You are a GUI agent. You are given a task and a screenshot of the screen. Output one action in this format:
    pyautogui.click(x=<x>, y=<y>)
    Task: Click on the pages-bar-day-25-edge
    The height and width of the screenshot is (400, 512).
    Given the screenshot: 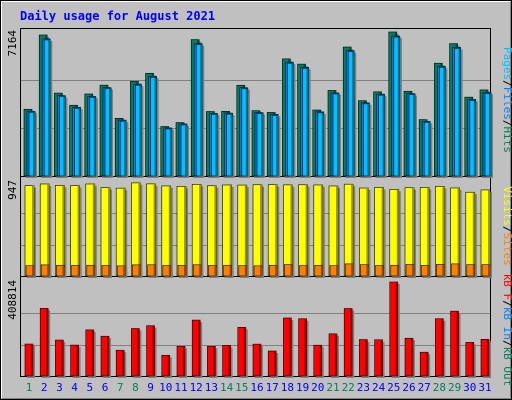 What is the action you would take?
    pyautogui.click(x=398, y=107)
    